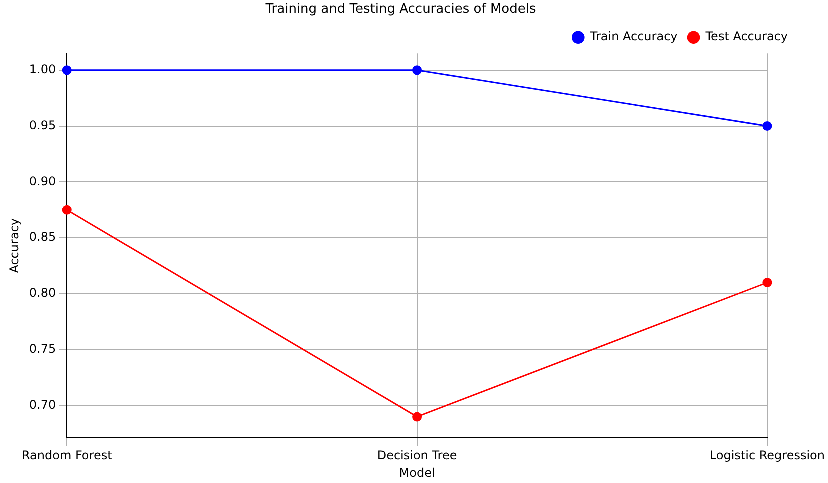 This screenshot has height=483, width=828. Describe the element at coordinates (67, 455) in the screenshot. I see `x-tick-label: Random Forest` at that location.